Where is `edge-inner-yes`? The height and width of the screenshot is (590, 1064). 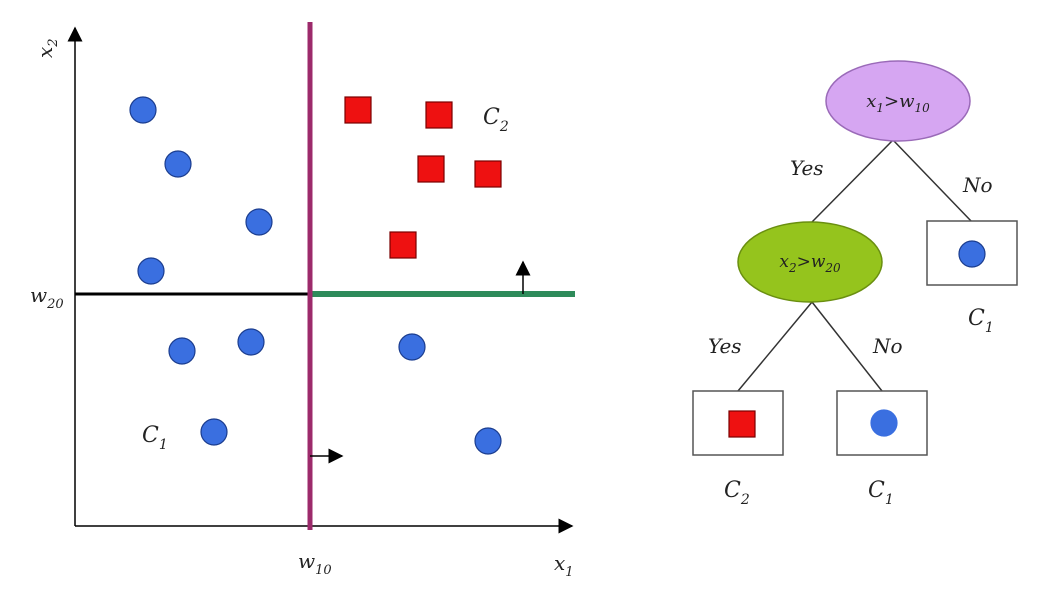
edge-inner-yes is located at coordinates (775, 346).